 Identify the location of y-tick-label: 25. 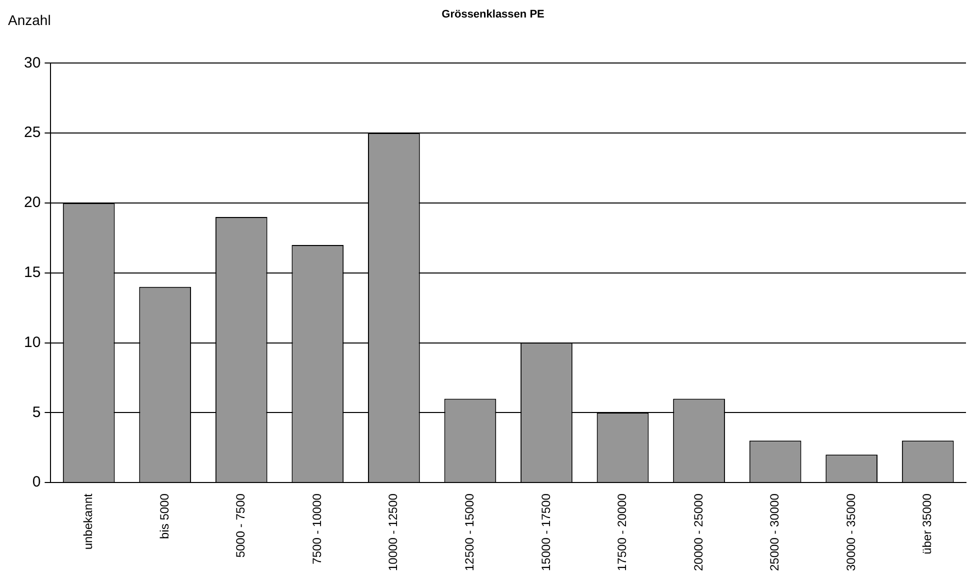
(32, 133).